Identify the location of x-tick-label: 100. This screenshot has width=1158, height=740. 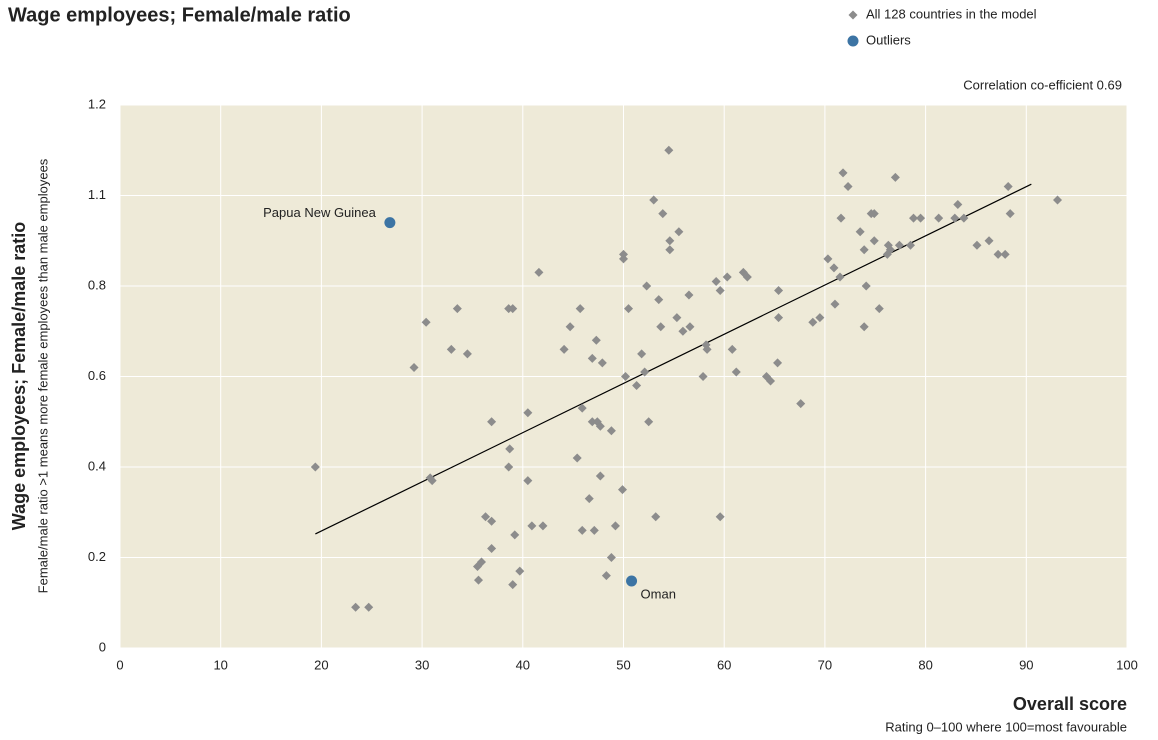
(1127, 664).